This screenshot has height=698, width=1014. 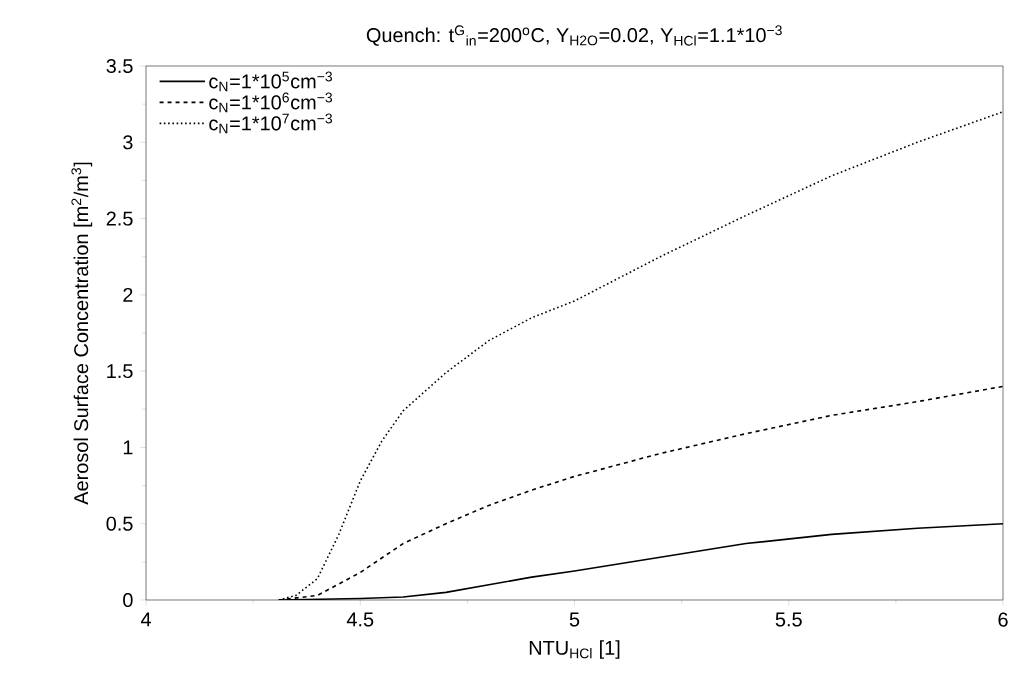 What do you see at coordinates (788, 619) in the screenshot?
I see `x-tick-label: 5.5` at bounding box center [788, 619].